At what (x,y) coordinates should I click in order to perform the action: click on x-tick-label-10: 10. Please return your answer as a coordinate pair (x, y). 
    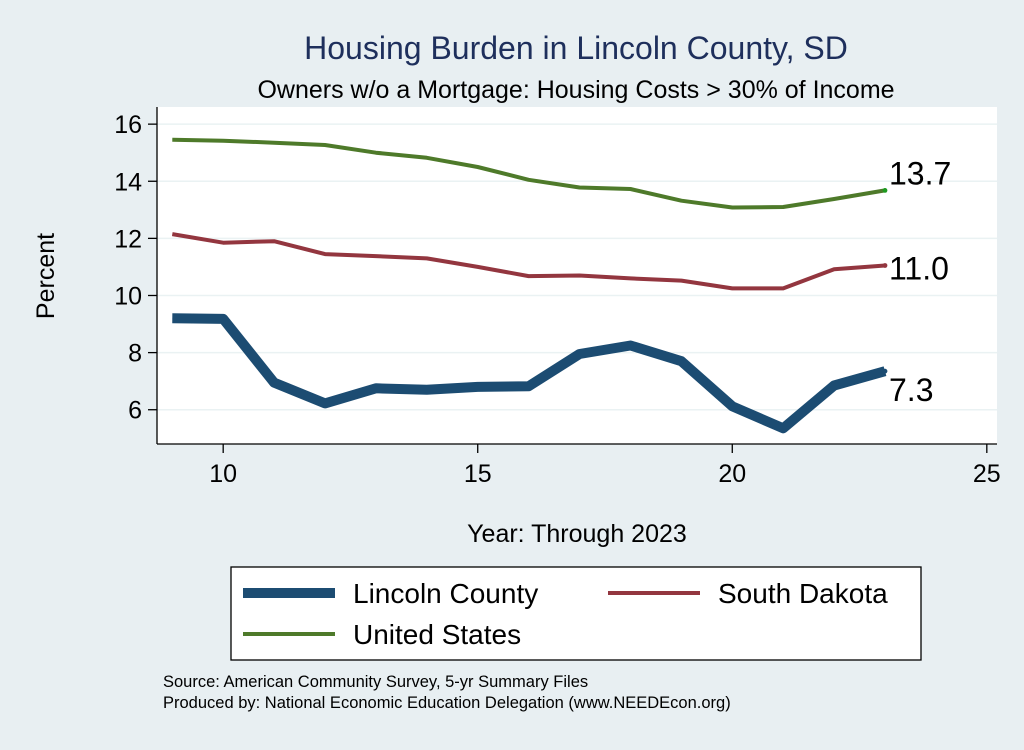
    Looking at the image, I should click on (223, 474).